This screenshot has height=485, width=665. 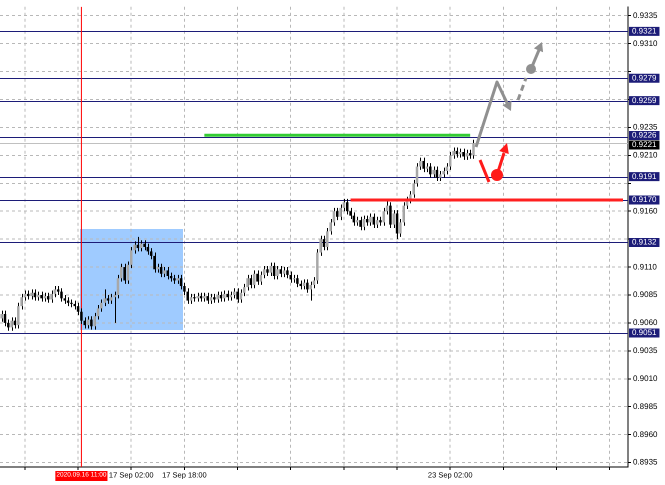 What do you see at coordinates (645, 199) in the screenshot?
I see `ref-line-label: 0.9170` at bounding box center [645, 199].